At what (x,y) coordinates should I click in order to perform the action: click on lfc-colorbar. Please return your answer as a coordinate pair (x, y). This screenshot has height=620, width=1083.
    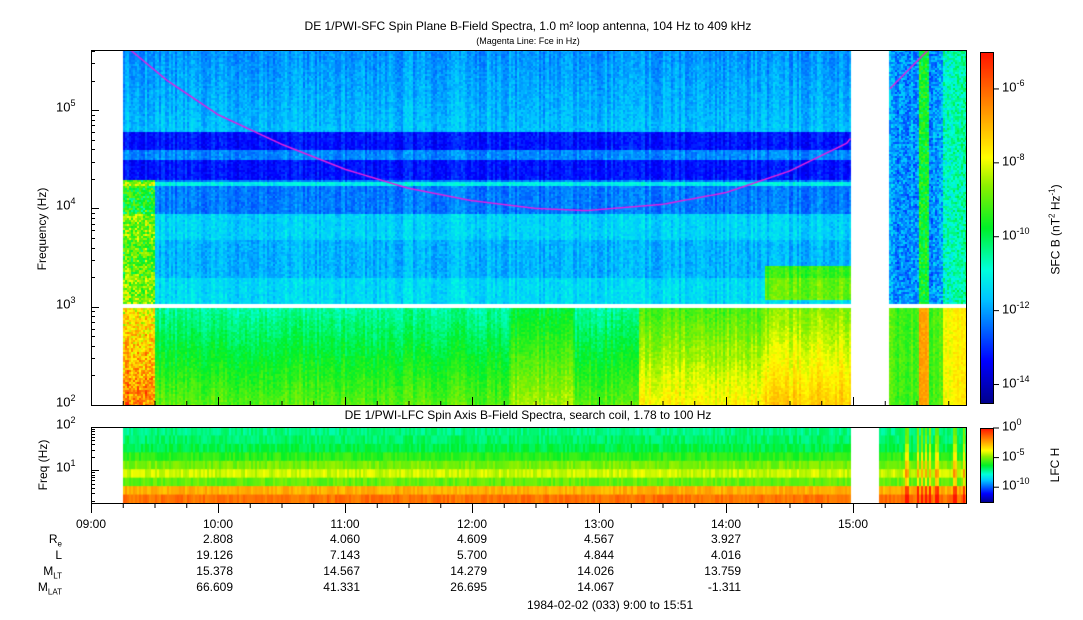
    Looking at the image, I should click on (986, 465).